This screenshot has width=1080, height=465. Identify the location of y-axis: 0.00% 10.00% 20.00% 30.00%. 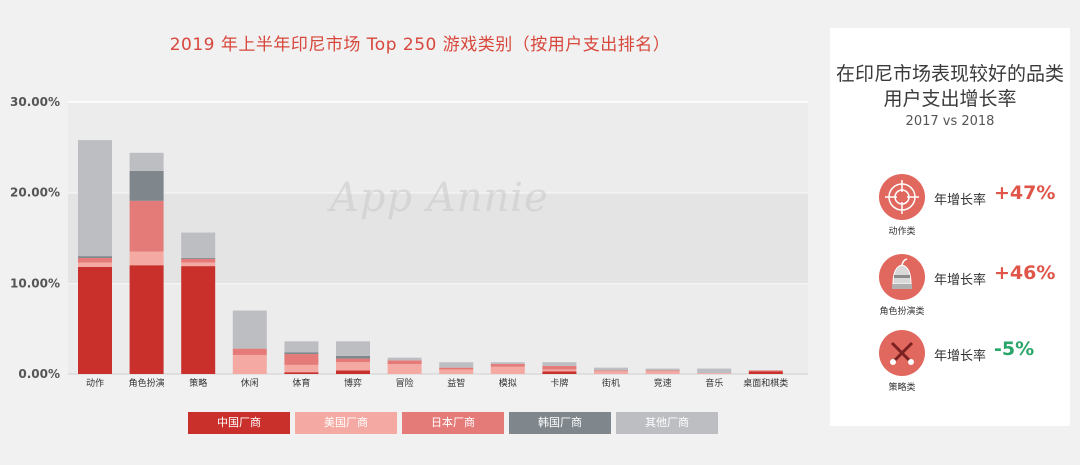
(35, 238).